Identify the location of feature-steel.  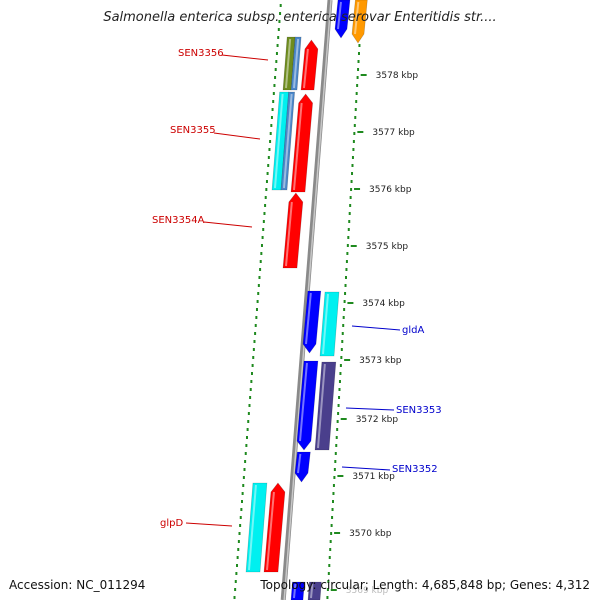
(296, 63).